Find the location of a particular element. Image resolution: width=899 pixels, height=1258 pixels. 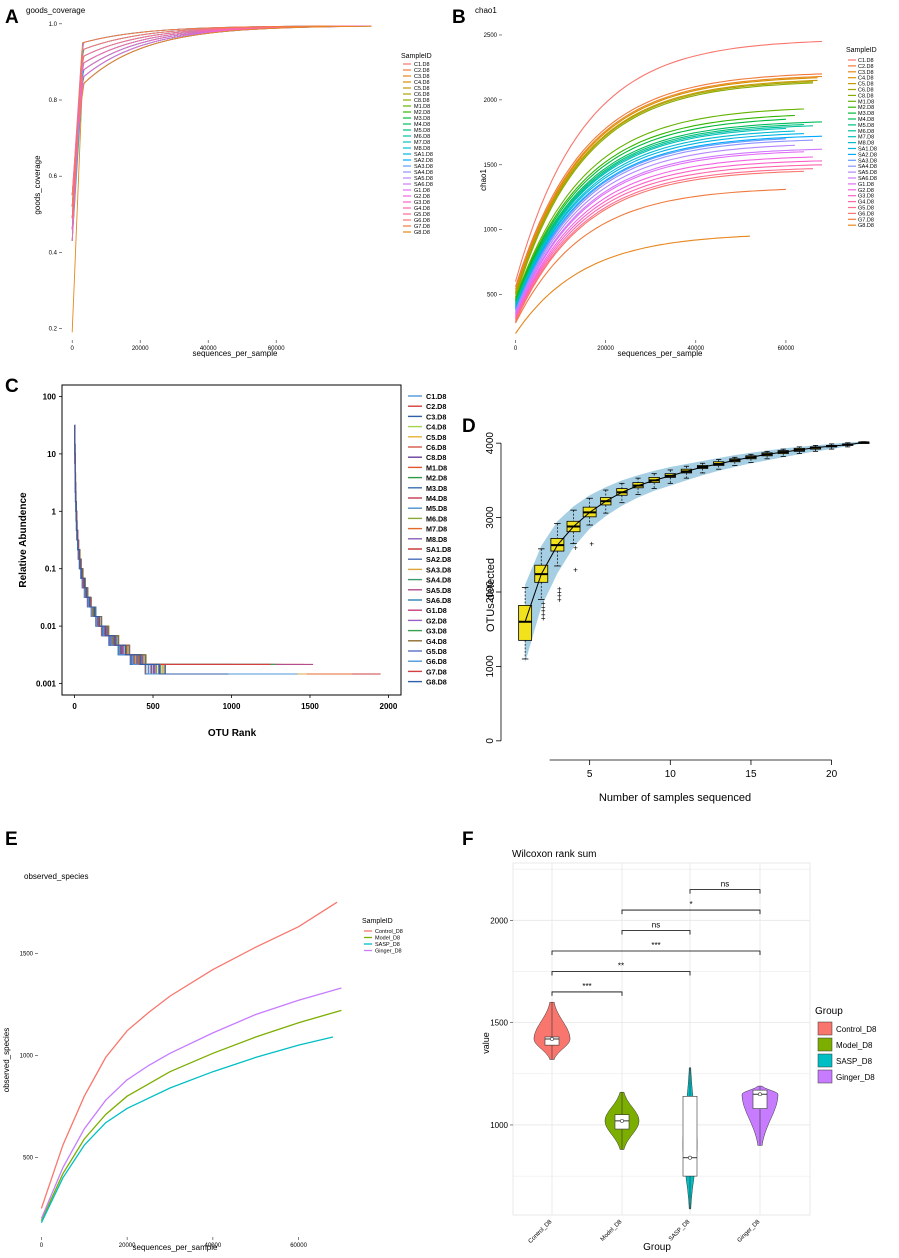

panel-c-curve-SA1.D8 is located at coordinates (153, 549).